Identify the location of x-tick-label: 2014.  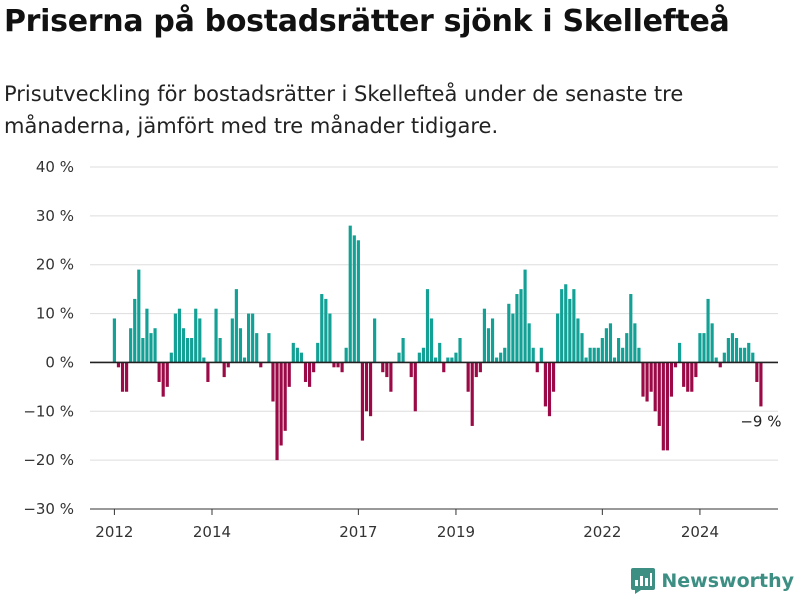
(212, 532).